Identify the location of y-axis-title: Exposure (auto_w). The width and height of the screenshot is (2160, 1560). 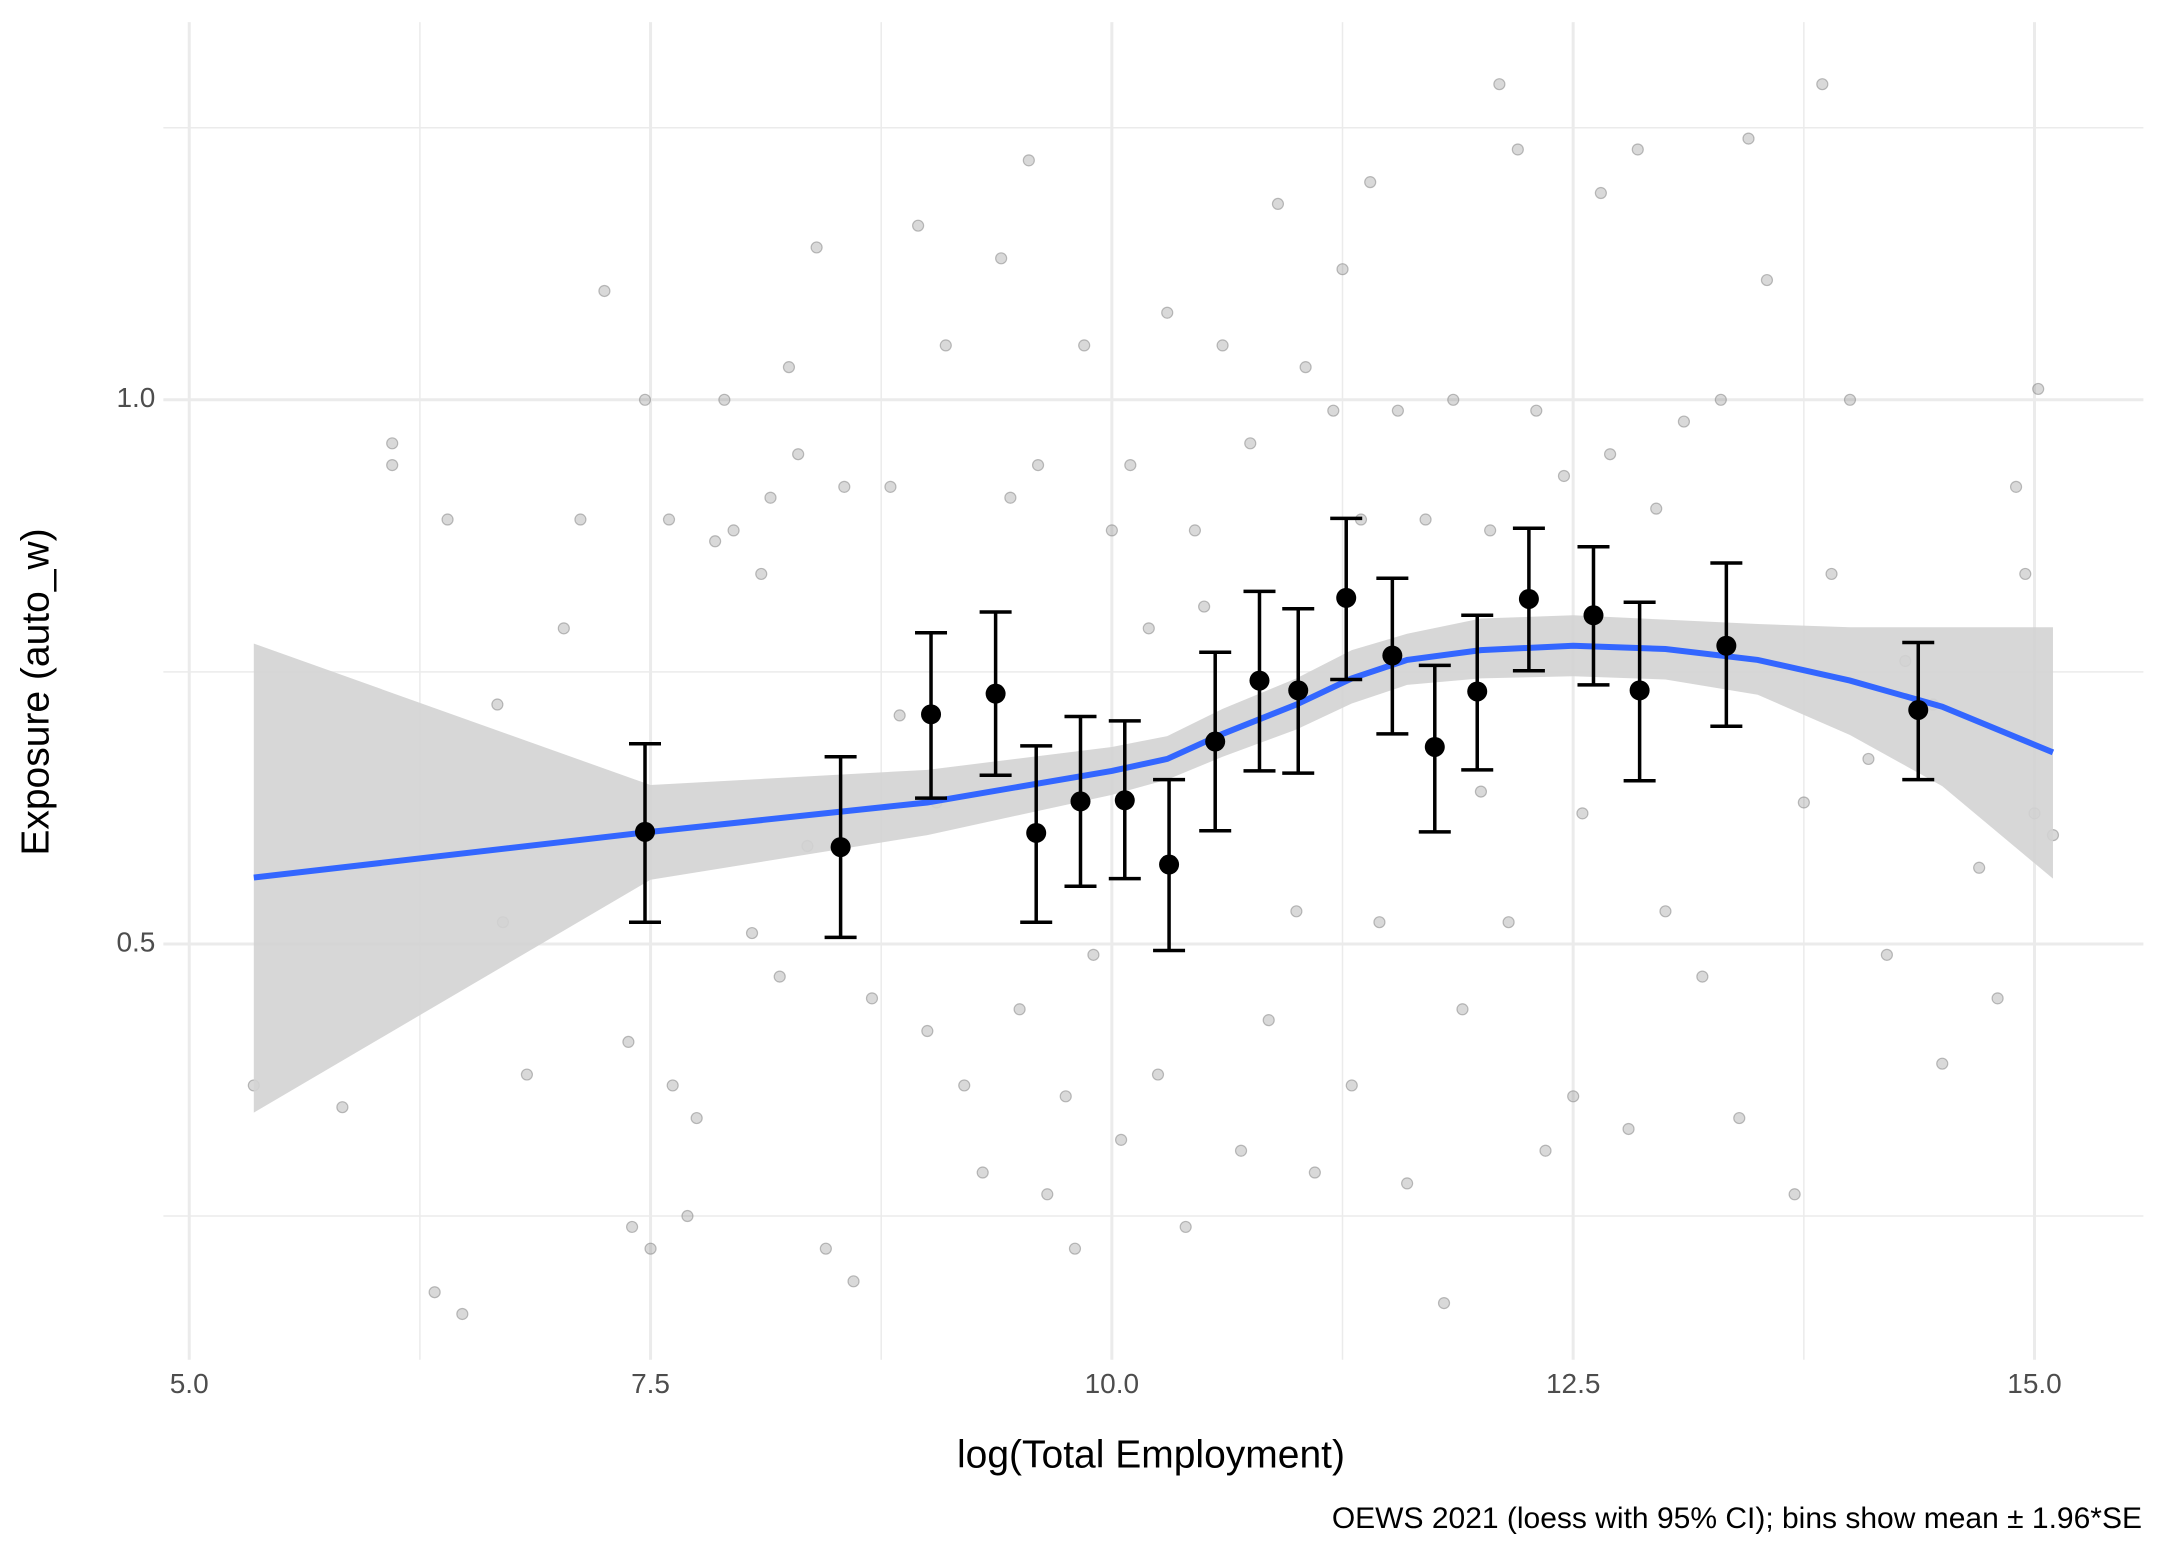
(35, 691).